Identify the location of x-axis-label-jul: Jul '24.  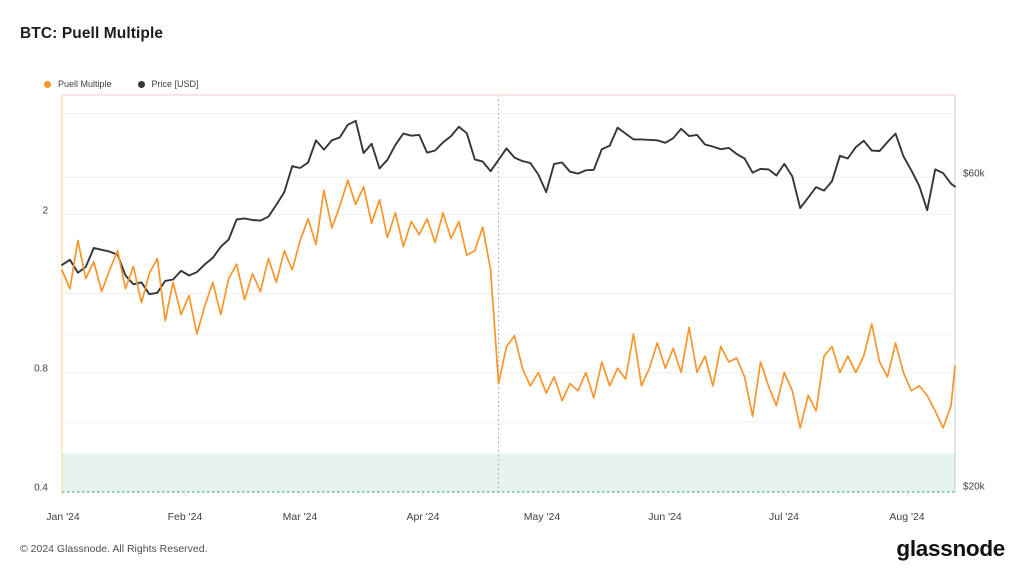
(784, 517).